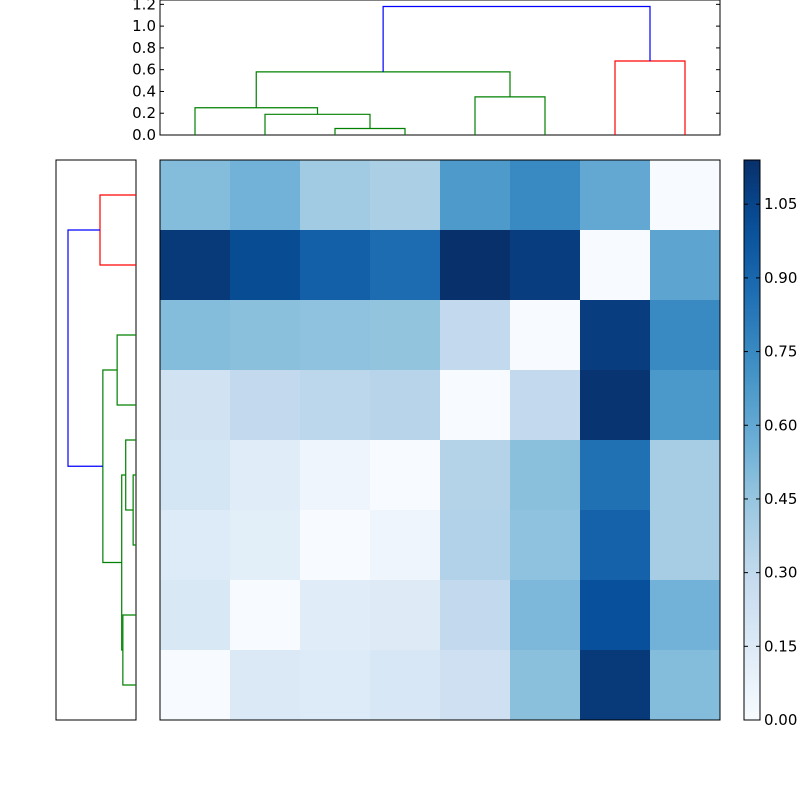  What do you see at coordinates (405, 685) in the screenshot?
I see `heatmap-cell-r8-c4` at bounding box center [405, 685].